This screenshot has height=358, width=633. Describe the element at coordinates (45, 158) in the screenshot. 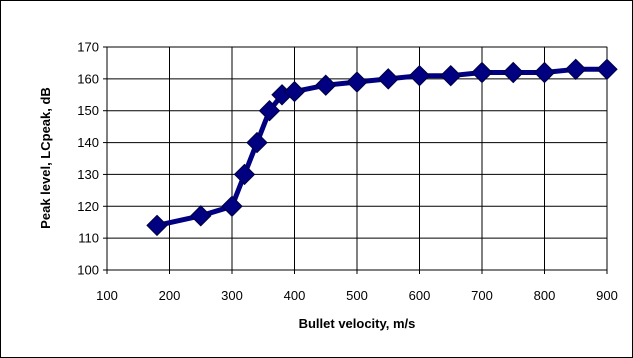

I see `y-axis-title: Peak level, LCpeak, dB` at that location.